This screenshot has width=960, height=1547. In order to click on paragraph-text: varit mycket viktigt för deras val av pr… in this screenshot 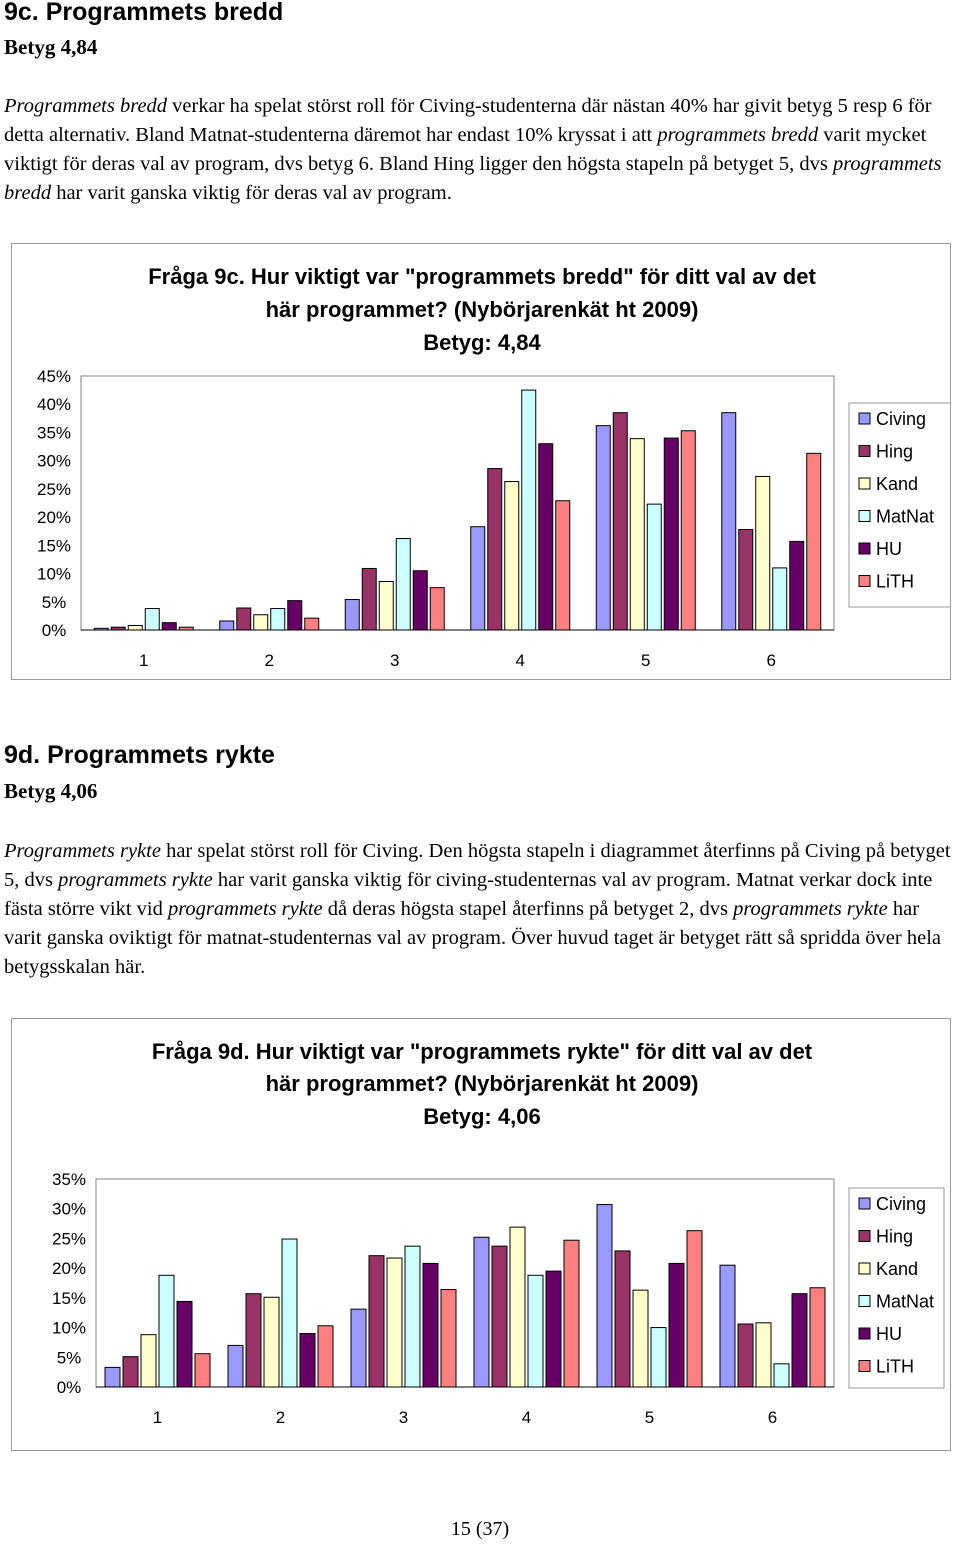, I will do `click(465, 149)`.